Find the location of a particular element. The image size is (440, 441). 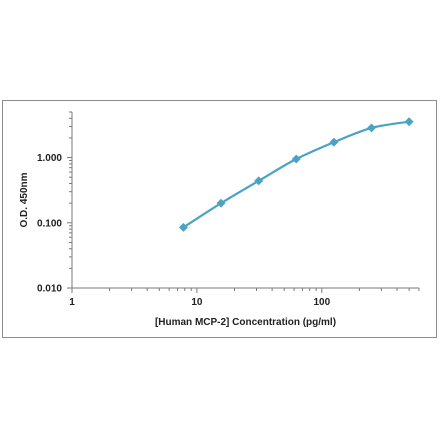

series-line is located at coordinates (296, 174).